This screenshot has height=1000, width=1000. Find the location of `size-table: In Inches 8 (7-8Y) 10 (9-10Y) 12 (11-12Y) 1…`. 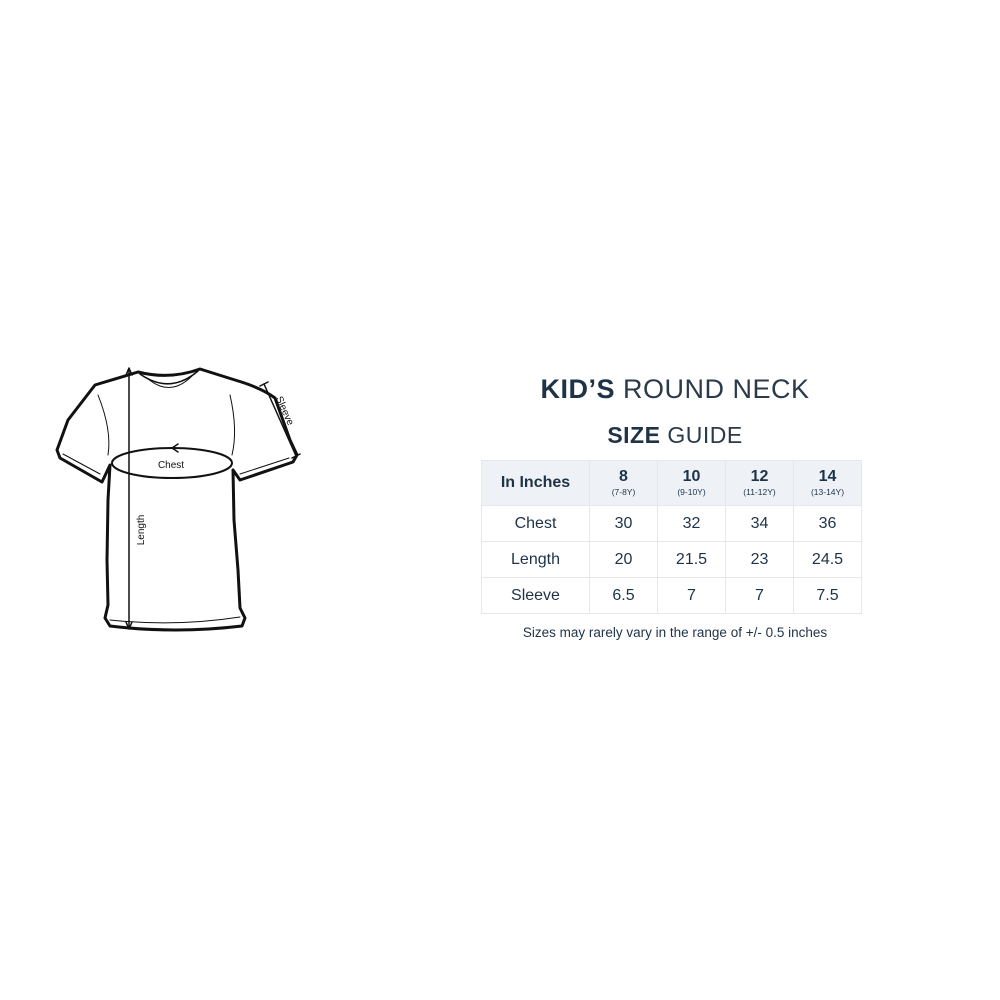

size-table: In Inches 8 (7-8Y) 10 (9-10Y) 12 (11-12Y) 1… is located at coordinates (671, 537).